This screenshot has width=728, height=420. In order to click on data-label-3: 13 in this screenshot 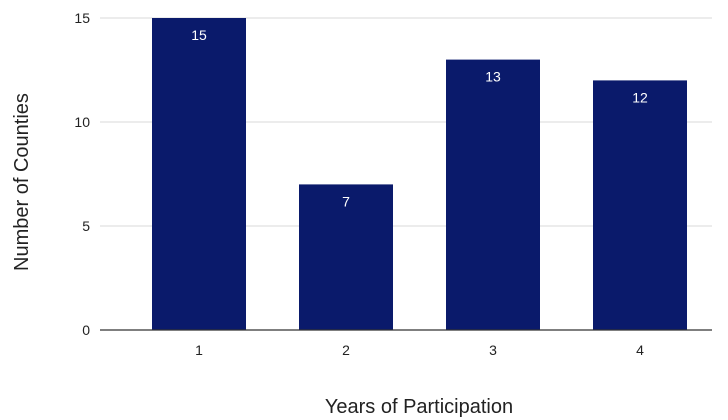, I will do `click(493, 77)`.